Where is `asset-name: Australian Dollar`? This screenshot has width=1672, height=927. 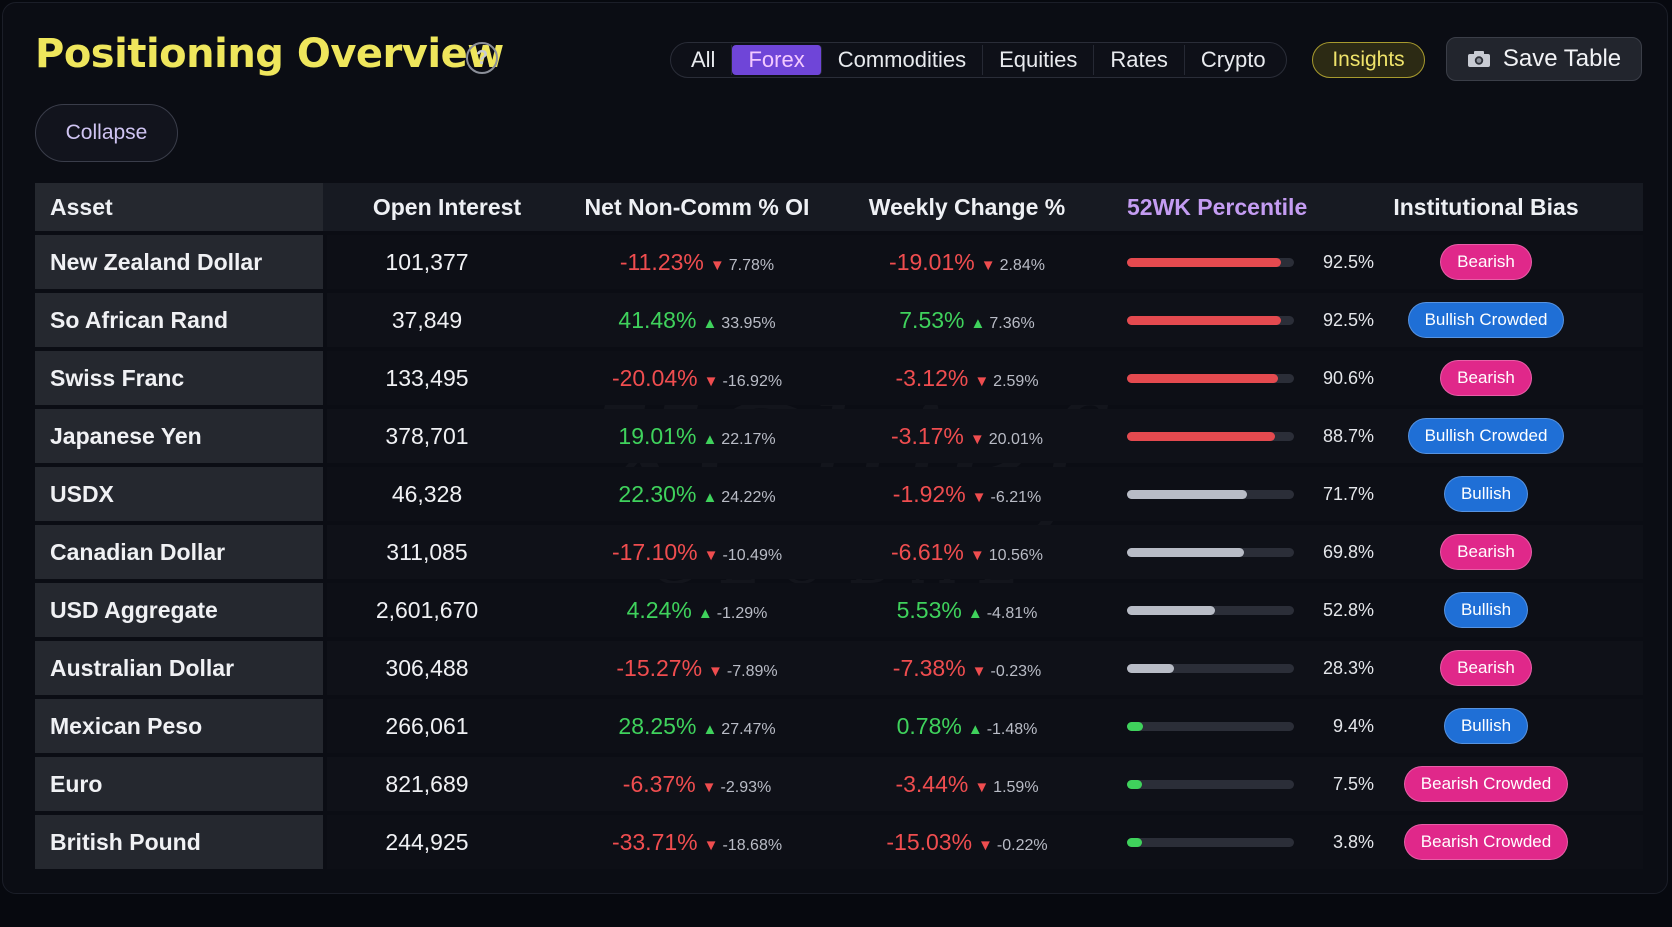 asset-name: Australian Dollar is located at coordinates (179, 668).